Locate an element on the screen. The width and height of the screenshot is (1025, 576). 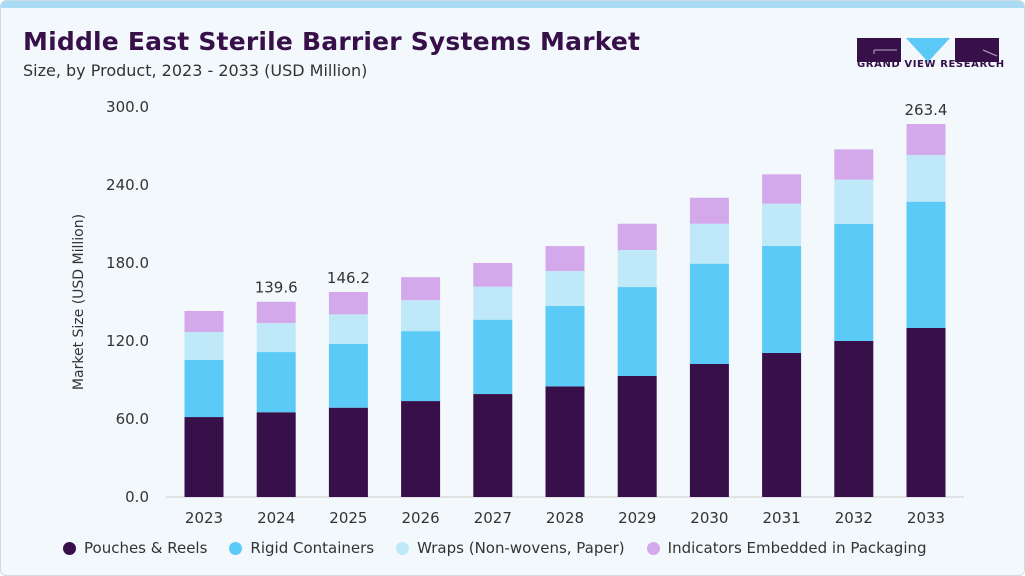
y-tick-label: 0.0 is located at coordinates (137, 497).